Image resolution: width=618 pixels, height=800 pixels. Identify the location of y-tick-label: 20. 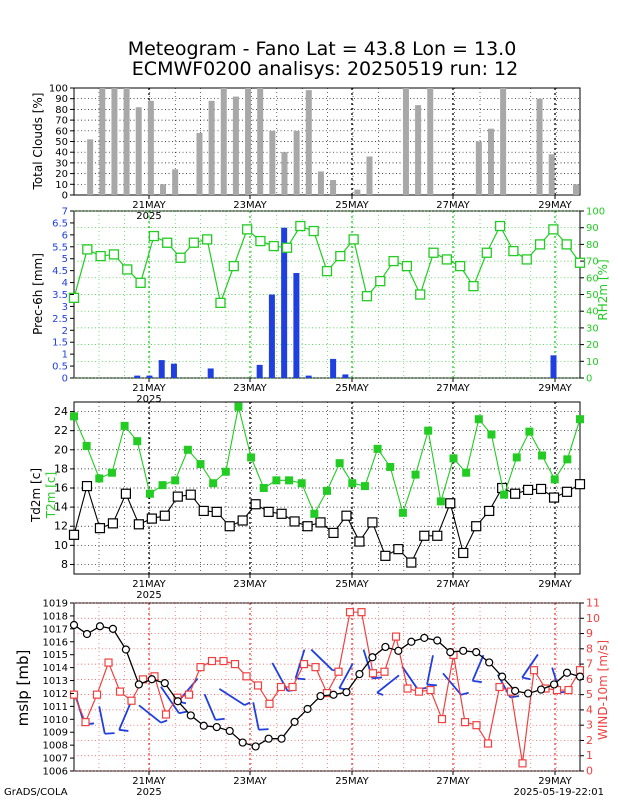
(61, 174).